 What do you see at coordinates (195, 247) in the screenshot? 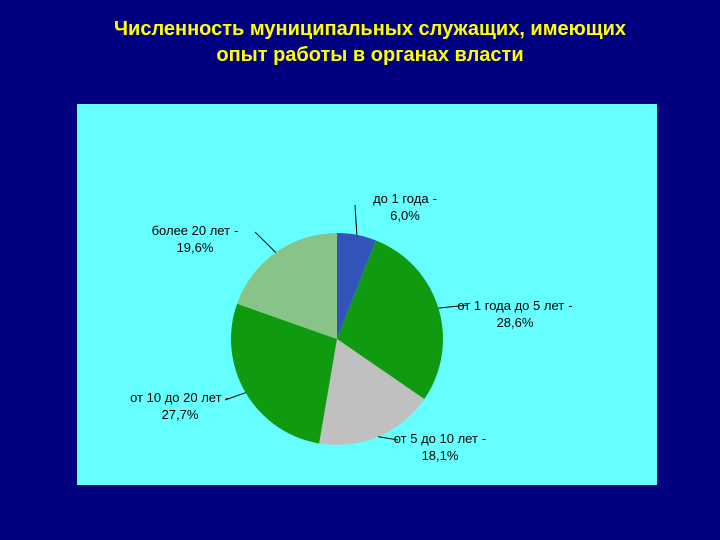
I see `label-value: 19,6%` at bounding box center [195, 247].